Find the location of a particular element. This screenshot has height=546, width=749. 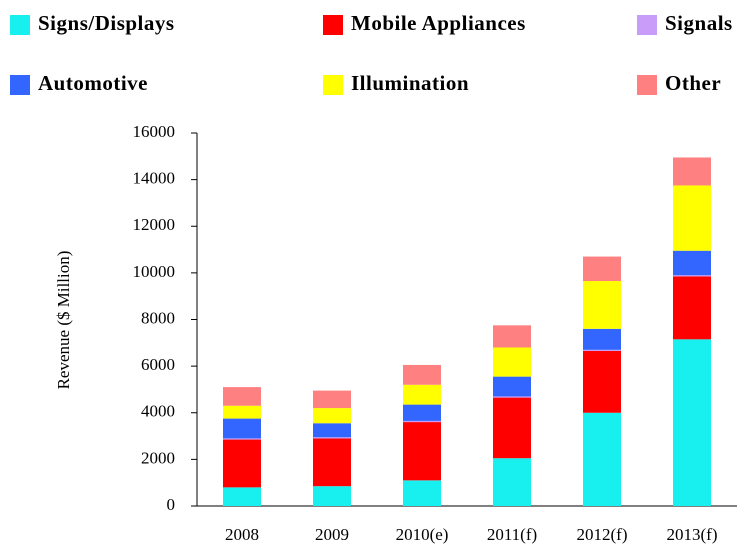

x-tick-label: 2009 is located at coordinates (332, 534).